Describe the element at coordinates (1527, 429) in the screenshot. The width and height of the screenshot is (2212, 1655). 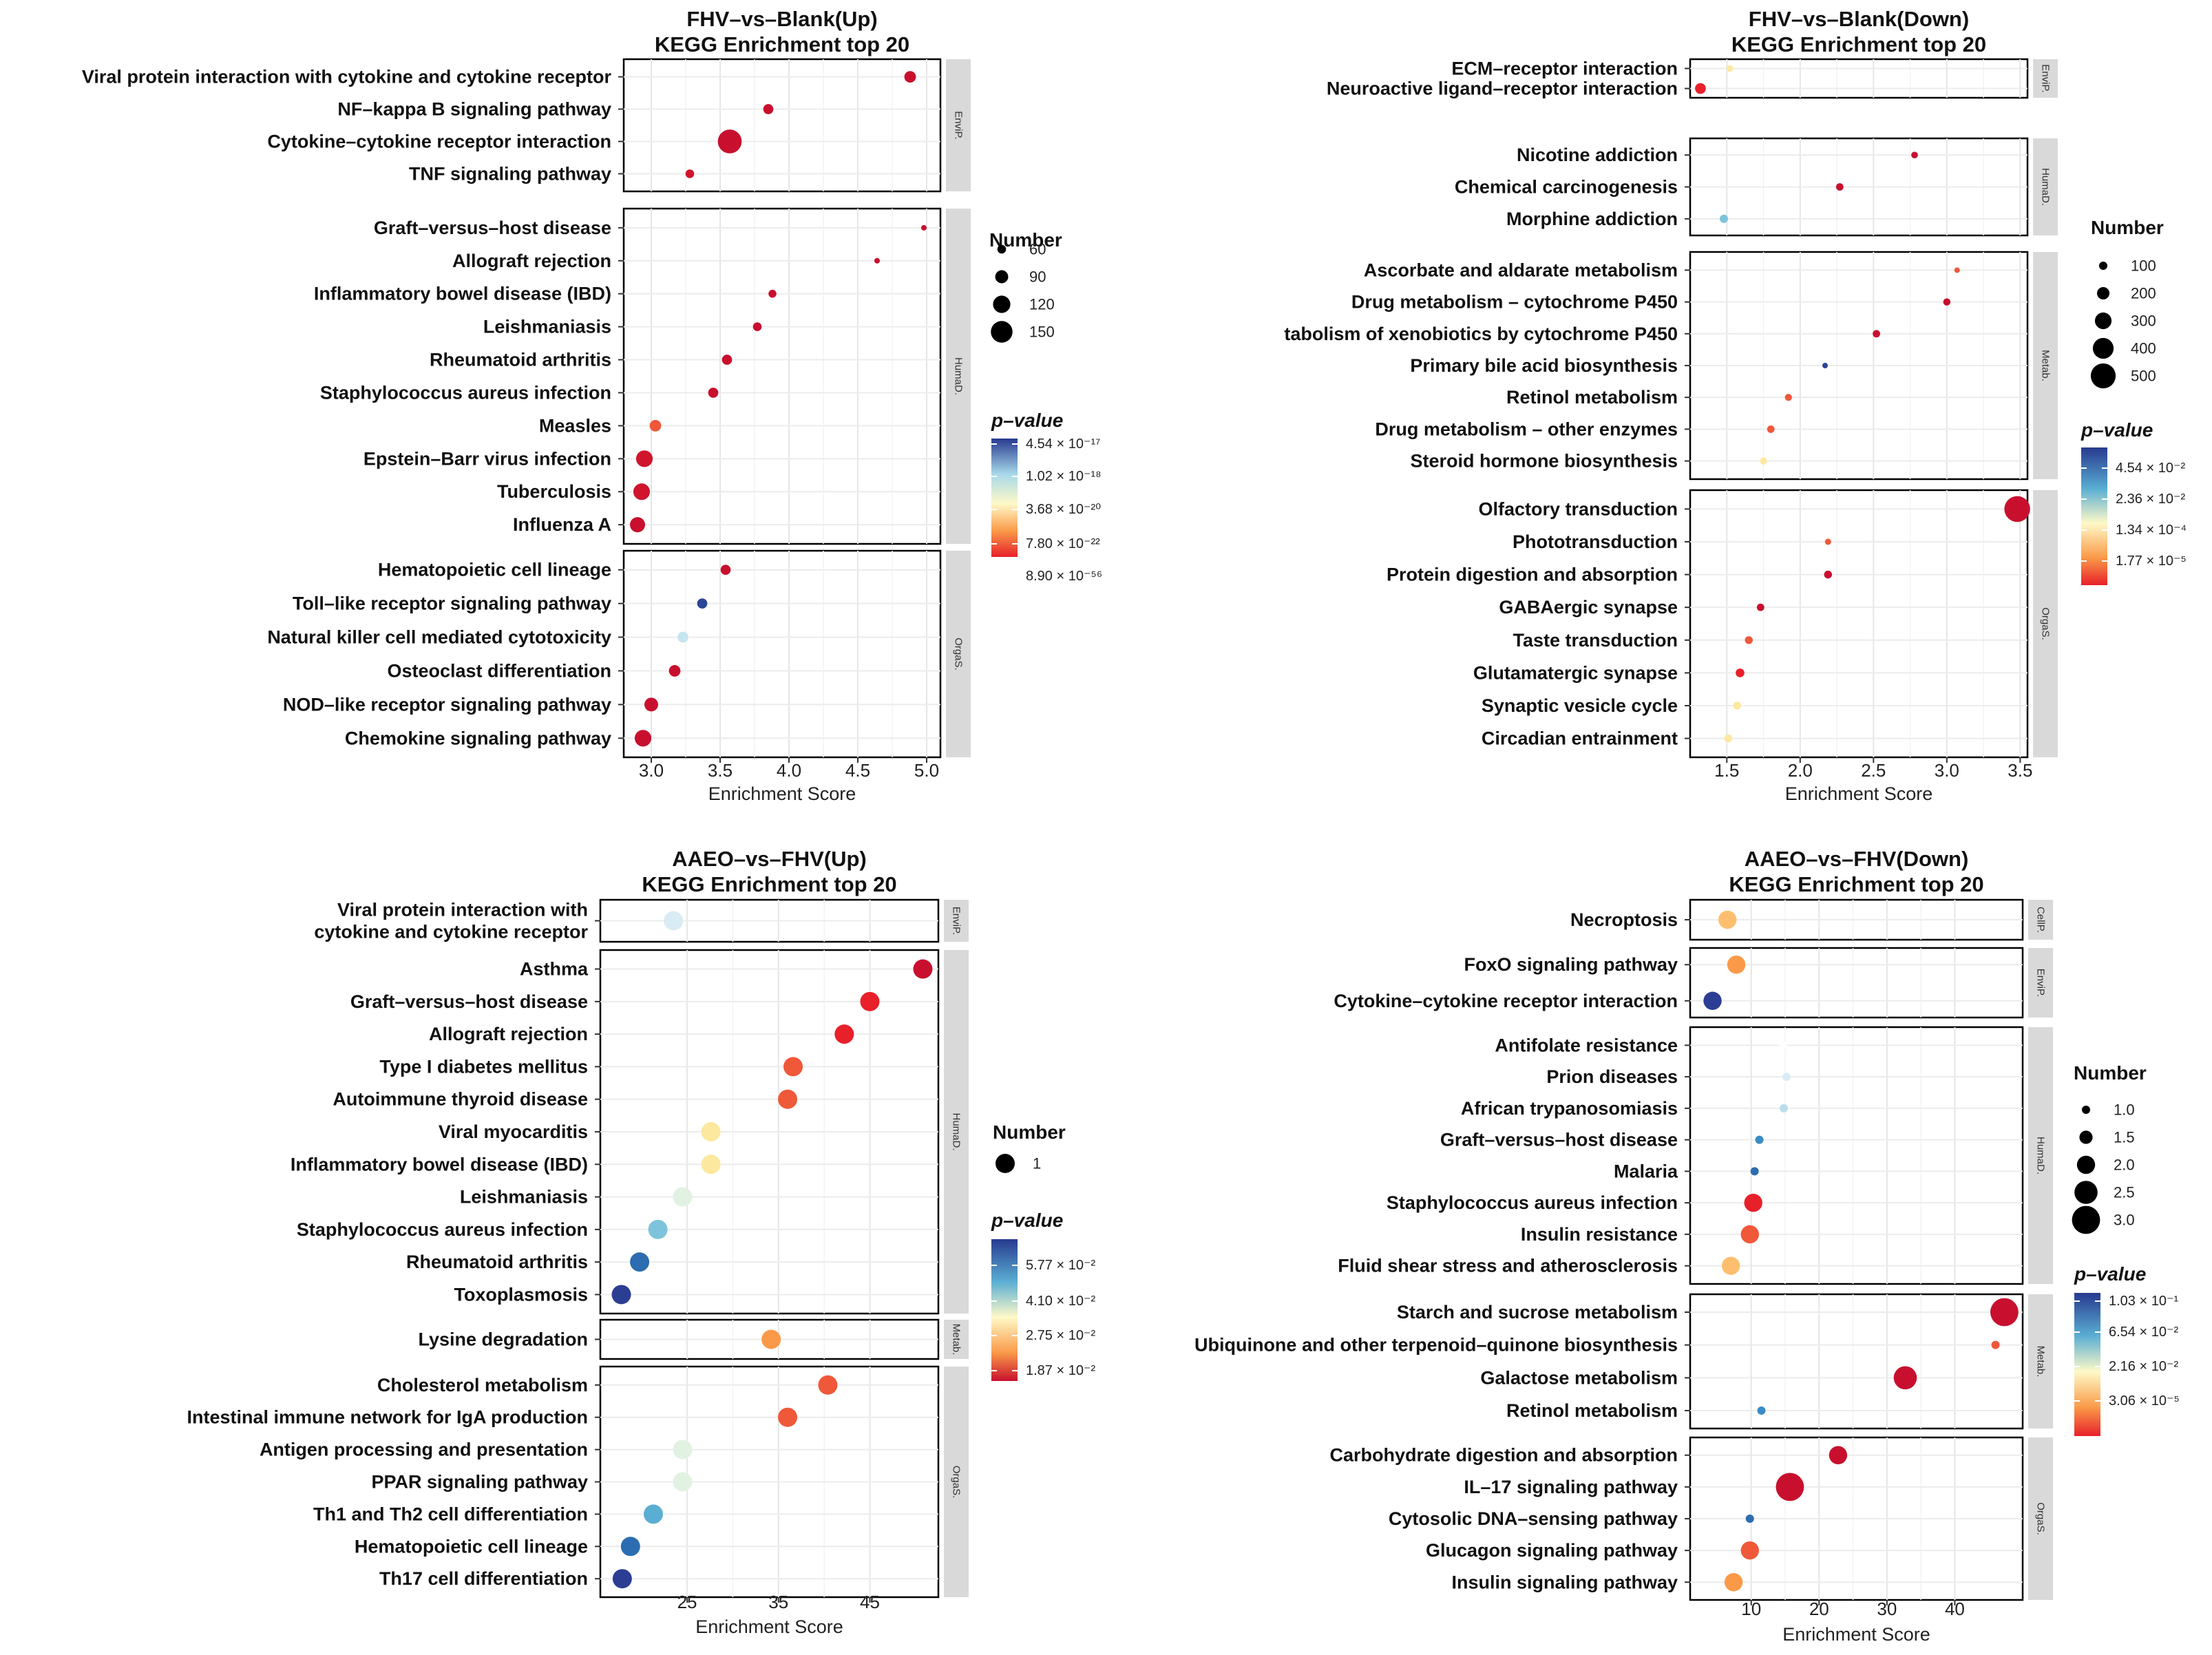
I see `y-tick-label: Drug metabolism – other enzymes` at that location.